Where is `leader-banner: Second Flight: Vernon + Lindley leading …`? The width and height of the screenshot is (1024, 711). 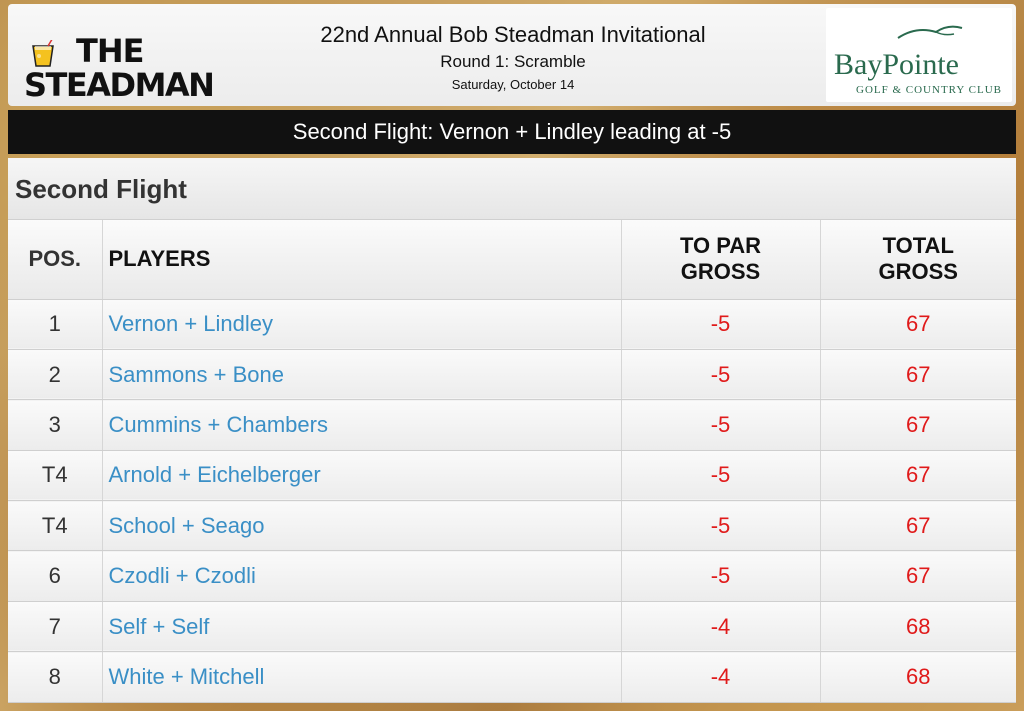
leader-banner: Second Flight: Vernon + Lindley leading … is located at coordinates (512, 132).